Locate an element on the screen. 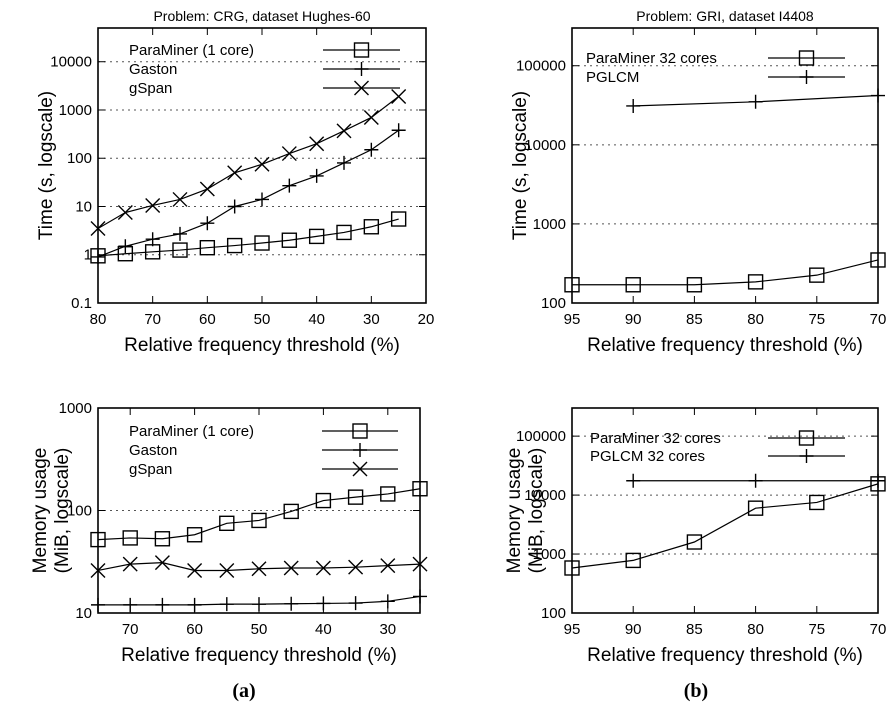 The height and width of the screenshot is (705, 896). x-tick-label: 40 is located at coordinates (323, 629).